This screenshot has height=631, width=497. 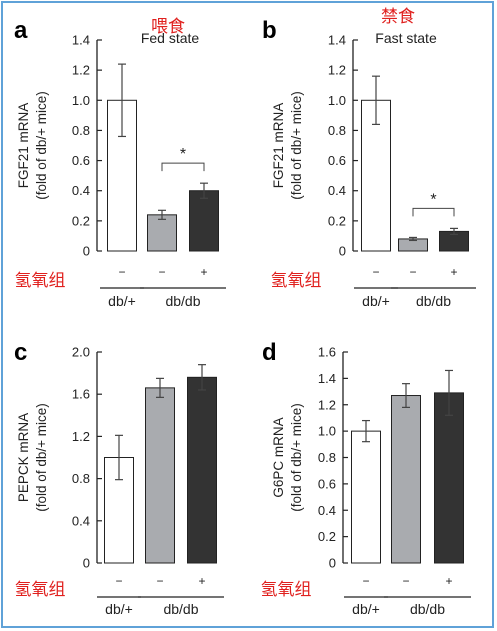 I want to click on chart-title-b: Fast state, so click(x=406, y=38).